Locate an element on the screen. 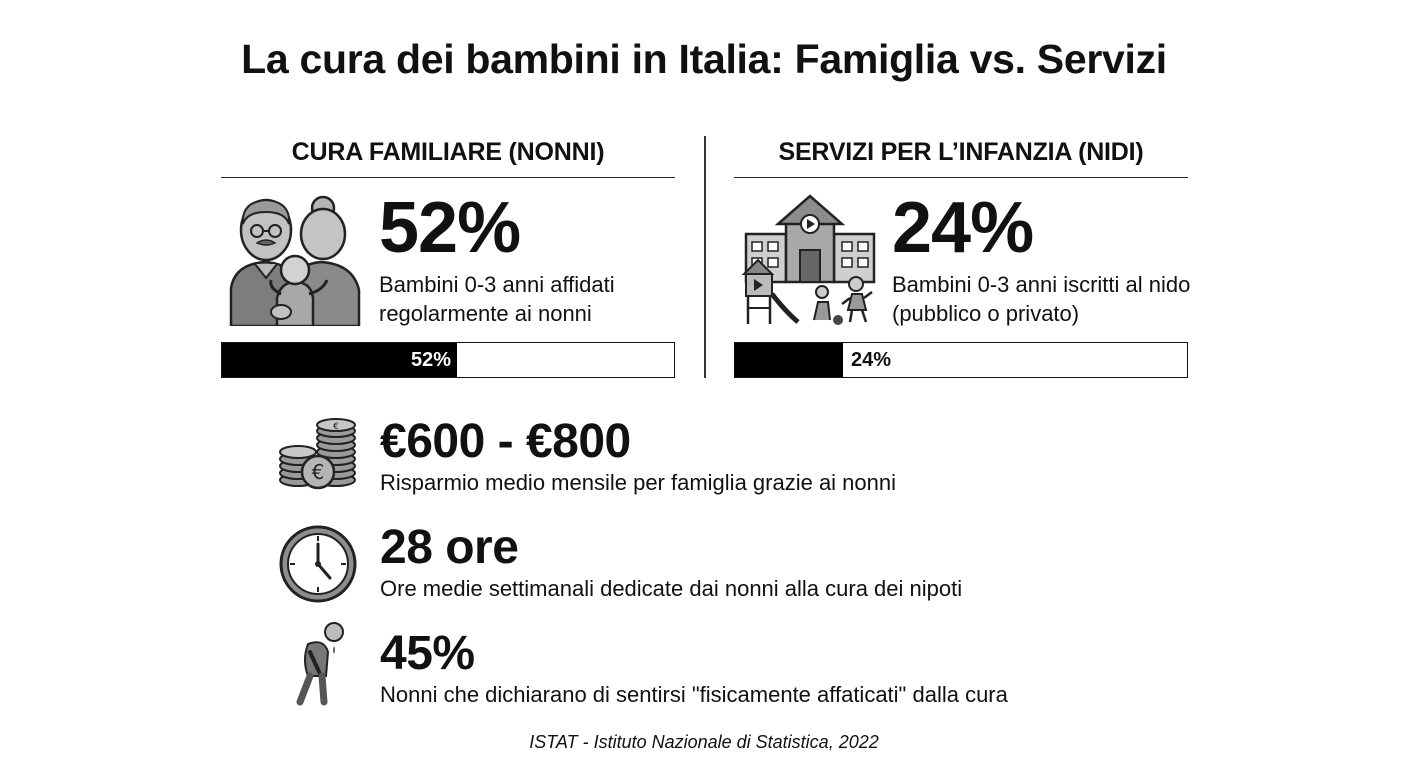 The height and width of the screenshot is (768, 1408). childcare-services-progress-bar: 24% is located at coordinates (961, 360).